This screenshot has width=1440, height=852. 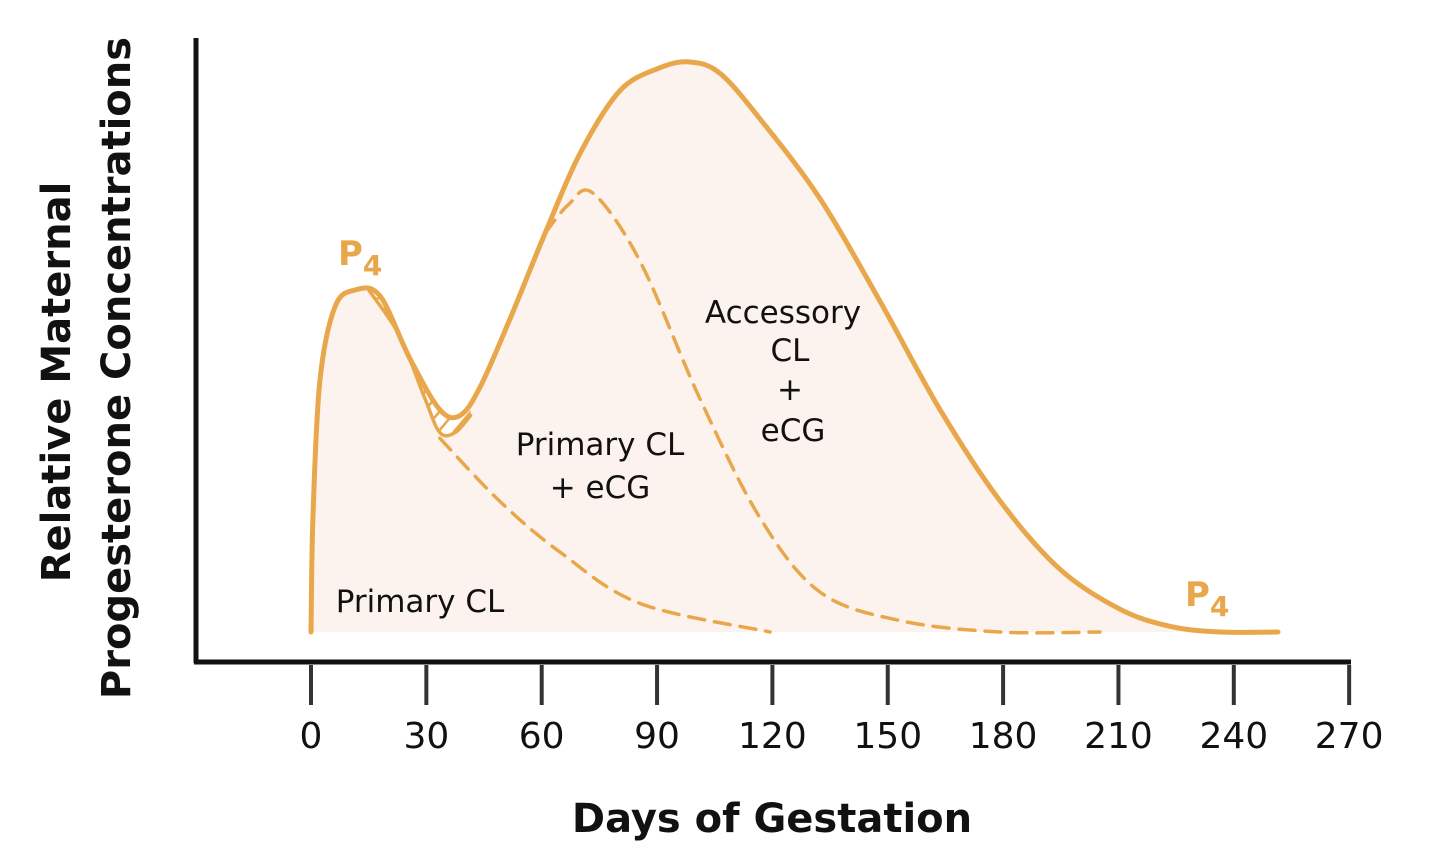 What do you see at coordinates (1003, 736) in the screenshot?
I see `x-tick-label-180: 180` at bounding box center [1003, 736].